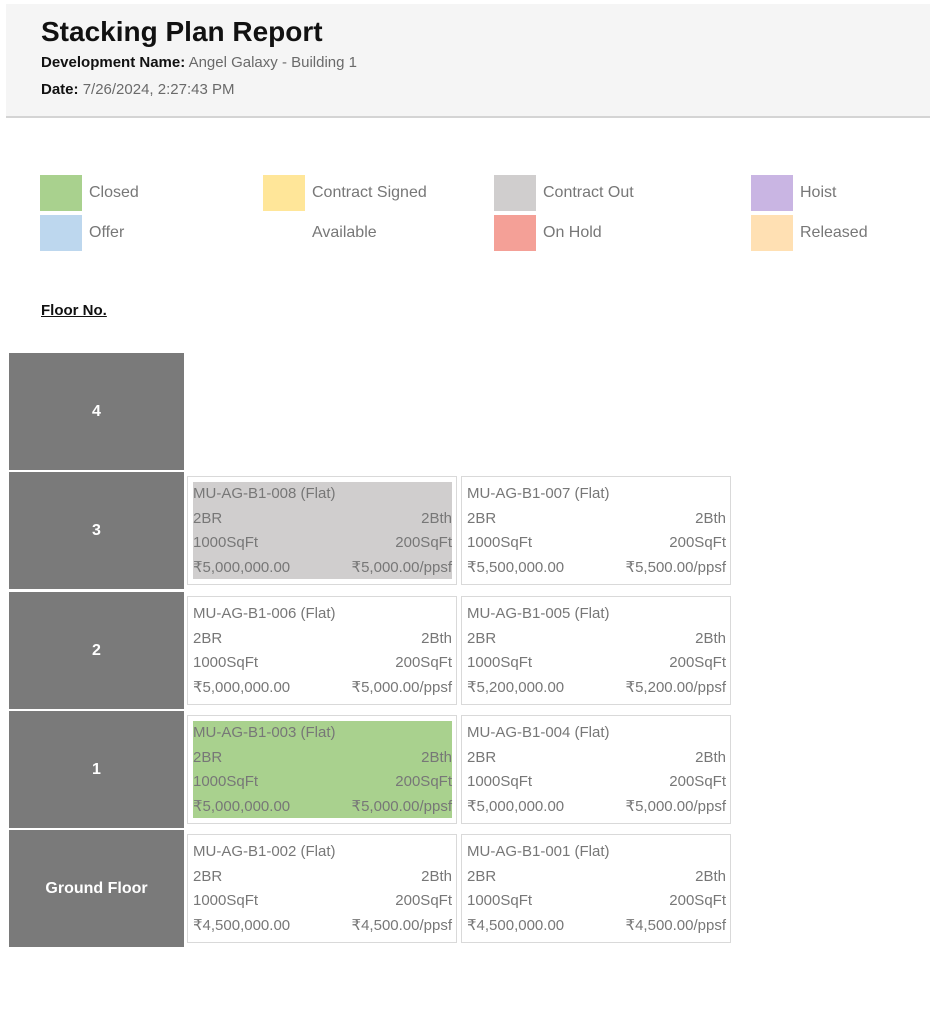  What do you see at coordinates (516, 925) in the screenshot?
I see `unit-price: ₹4,500,000.00` at bounding box center [516, 925].